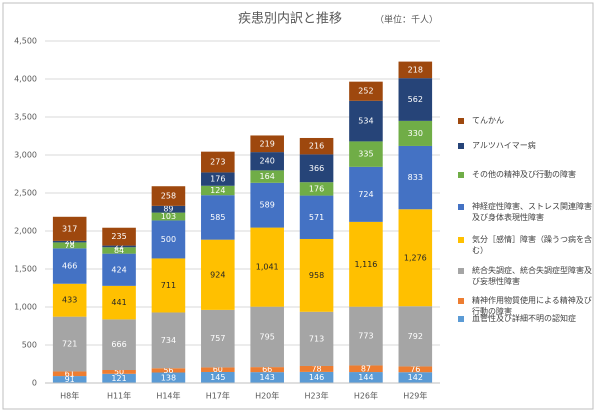 The image size is (600, 416). I want to click on data-label: 585, so click(217, 217).